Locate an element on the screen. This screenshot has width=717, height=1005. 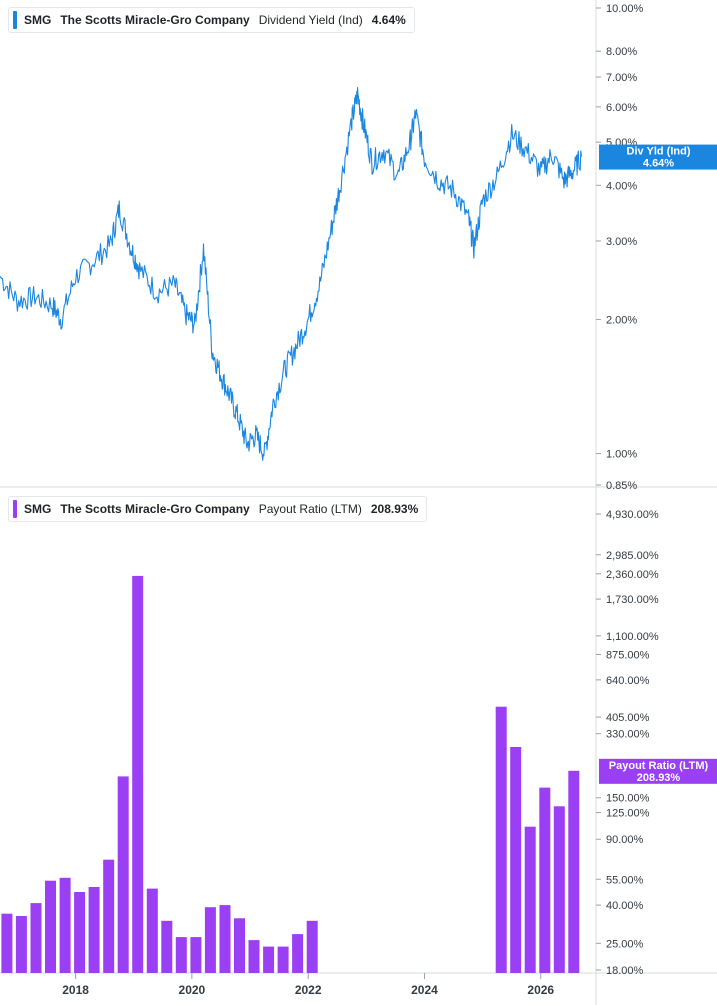
legend-metric: Dividend Yield (Ind) is located at coordinates (310, 20).